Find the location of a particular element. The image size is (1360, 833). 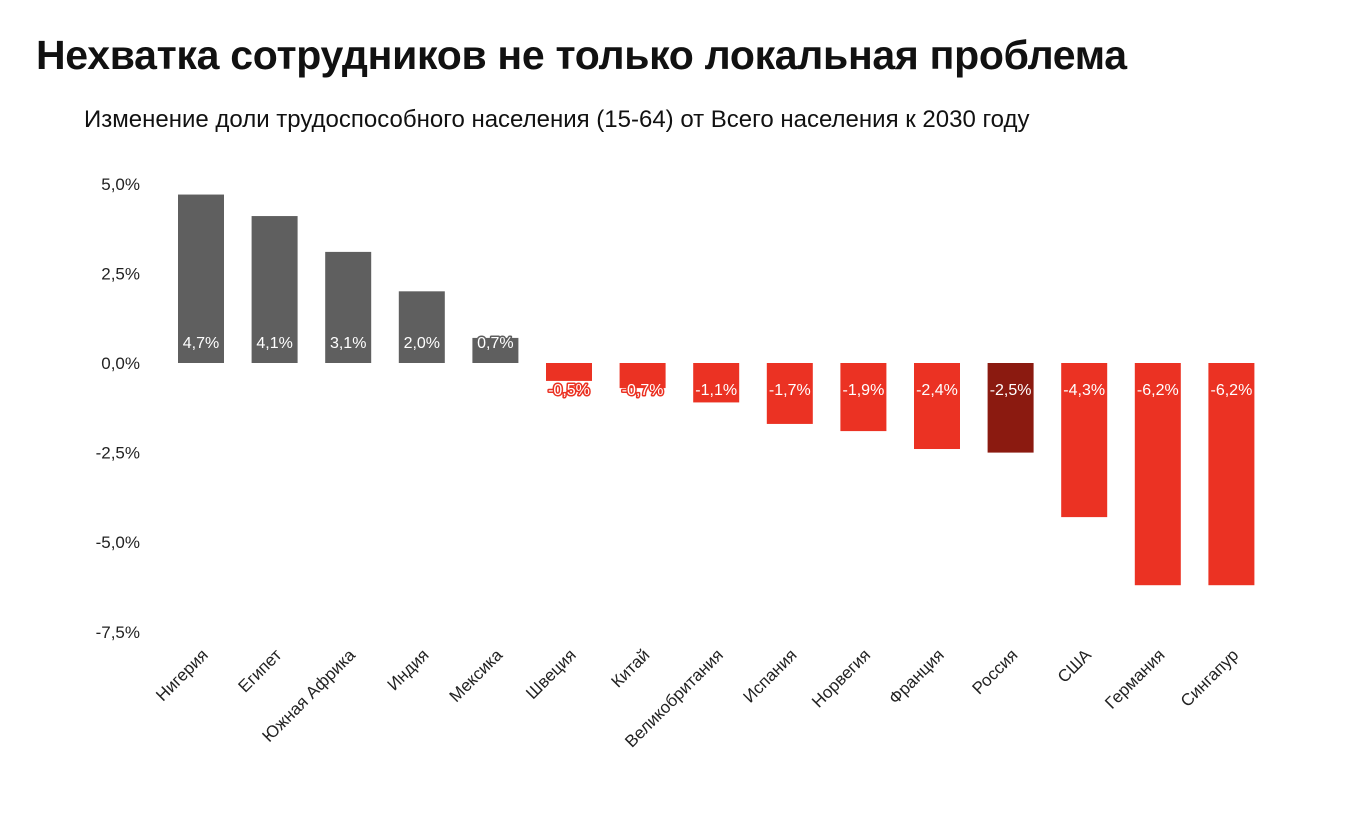

category-label: Сингапур is located at coordinates (1209, 677).